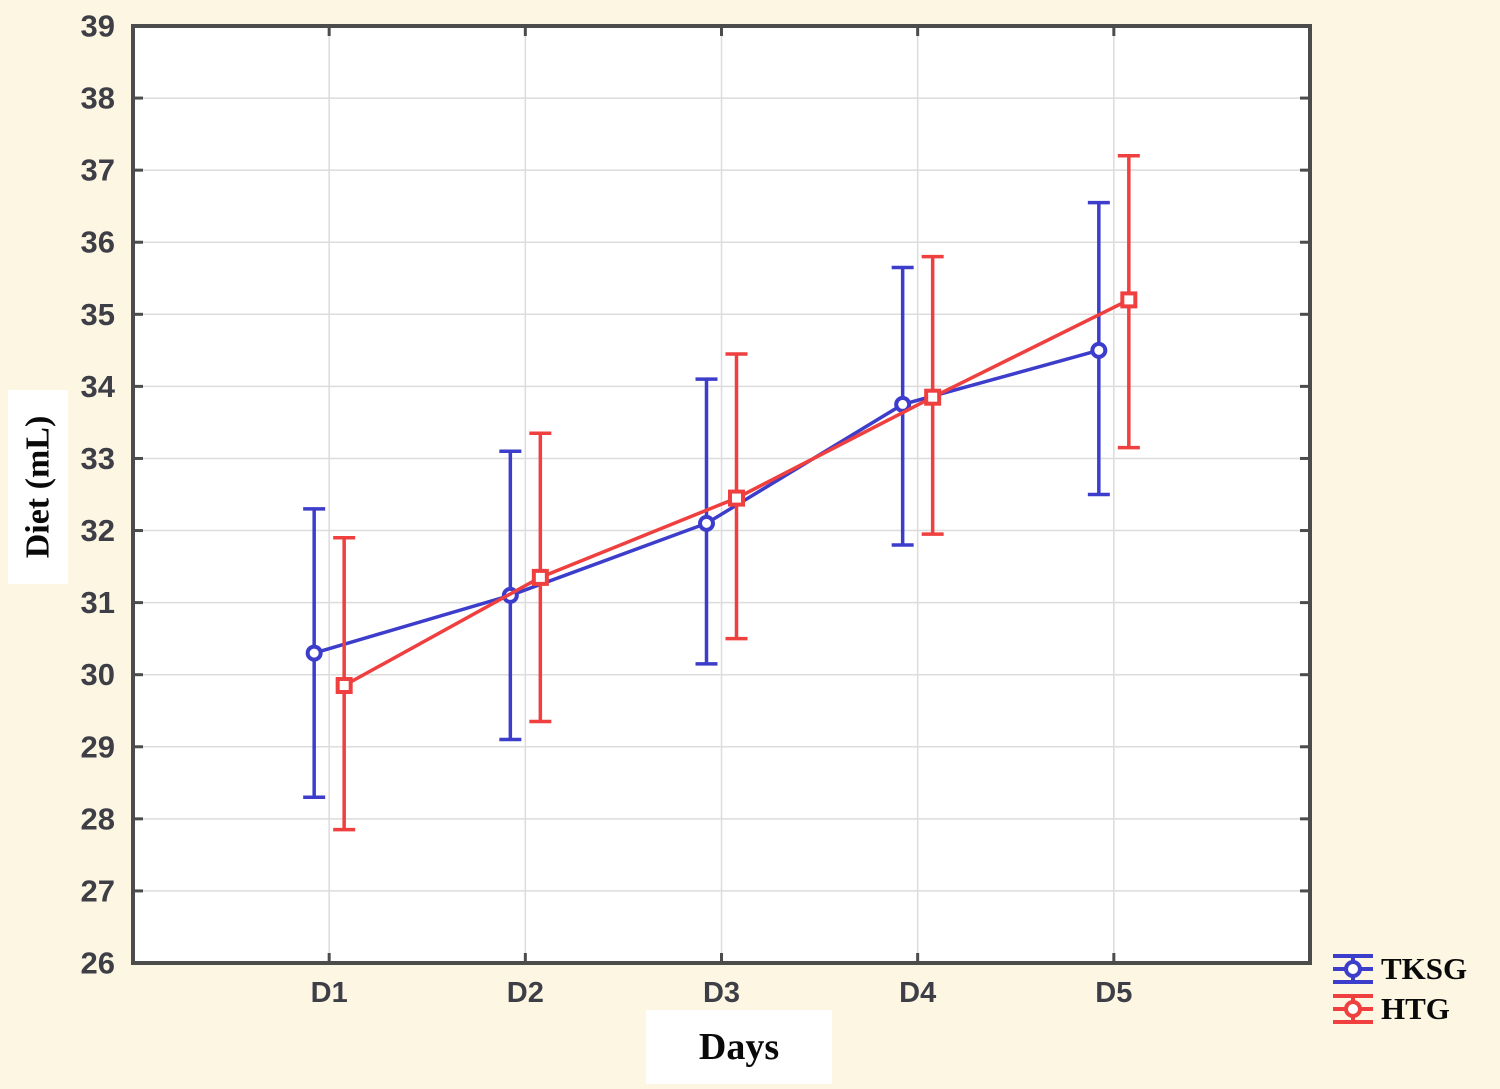  What do you see at coordinates (98, 170) in the screenshot?
I see `y-tick-label: 37` at bounding box center [98, 170].